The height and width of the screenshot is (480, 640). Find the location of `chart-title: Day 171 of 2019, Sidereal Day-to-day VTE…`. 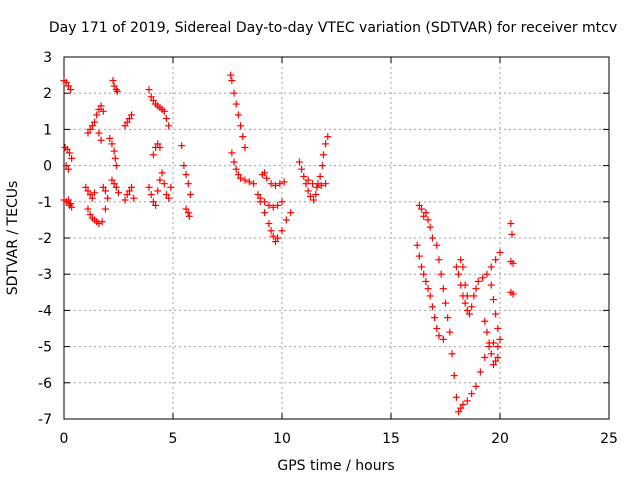

chart-title: Day 171 of 2019, Sidereal Day-to-day VTE… is located at coordinates (333, 28).